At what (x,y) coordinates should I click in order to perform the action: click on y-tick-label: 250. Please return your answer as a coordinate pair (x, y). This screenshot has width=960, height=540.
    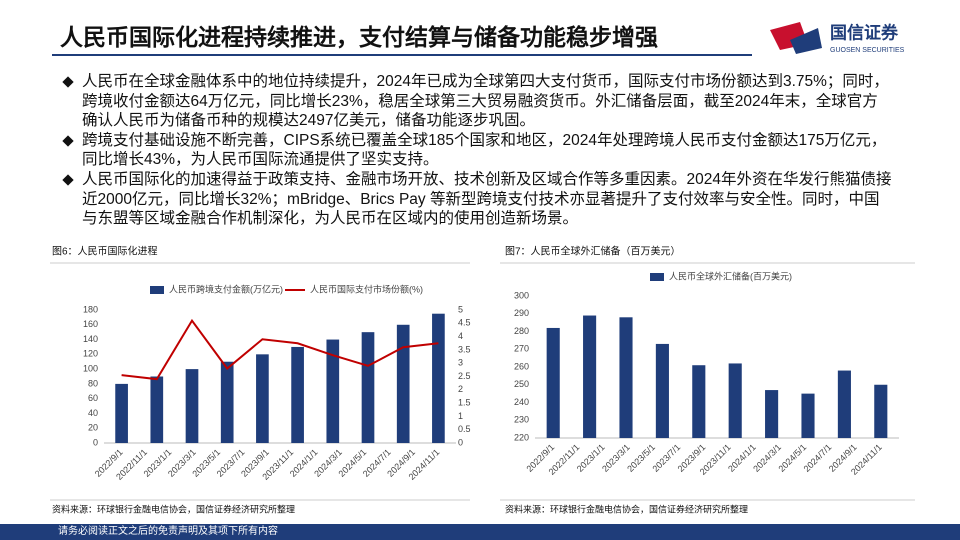
    Looking at the image, I should click on (521, 384).